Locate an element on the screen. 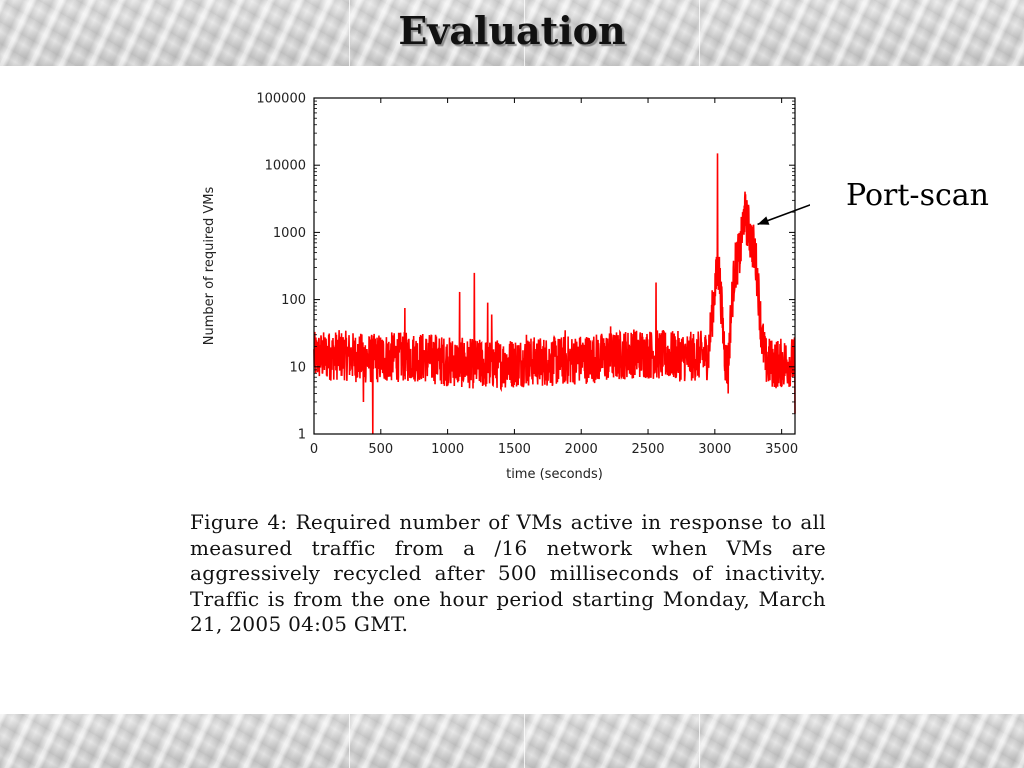 The width and height of the screenshot is (1024, 768). x-tick-label: 2000 is located at coordinates (581, 449).